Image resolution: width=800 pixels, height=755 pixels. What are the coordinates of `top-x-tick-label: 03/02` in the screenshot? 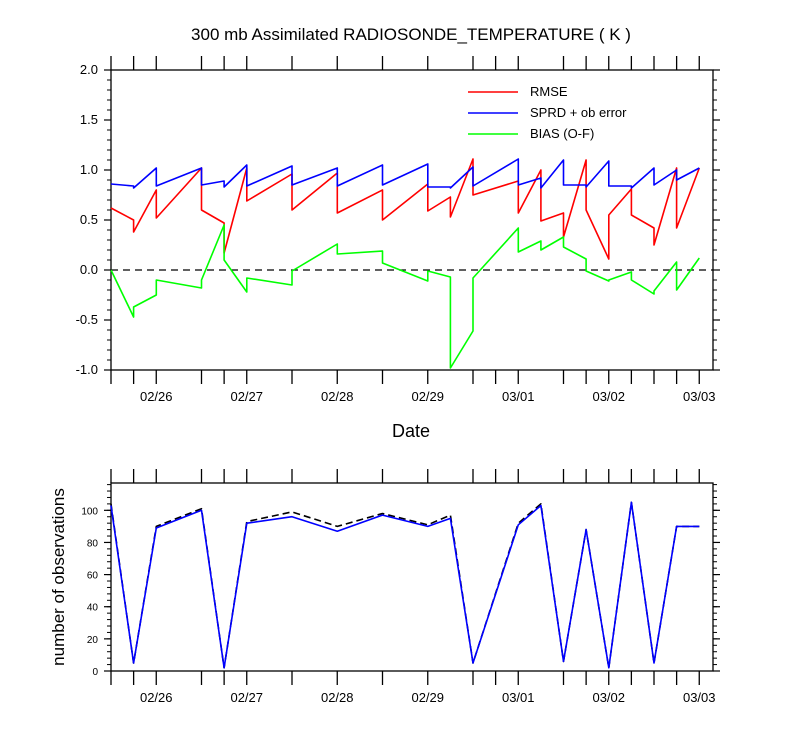 It's located at (608, 396).